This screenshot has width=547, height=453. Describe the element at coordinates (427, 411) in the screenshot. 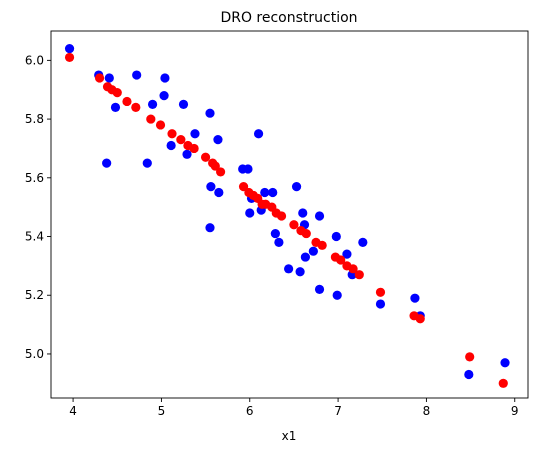

I see `x-tick-label: 8` at that location.